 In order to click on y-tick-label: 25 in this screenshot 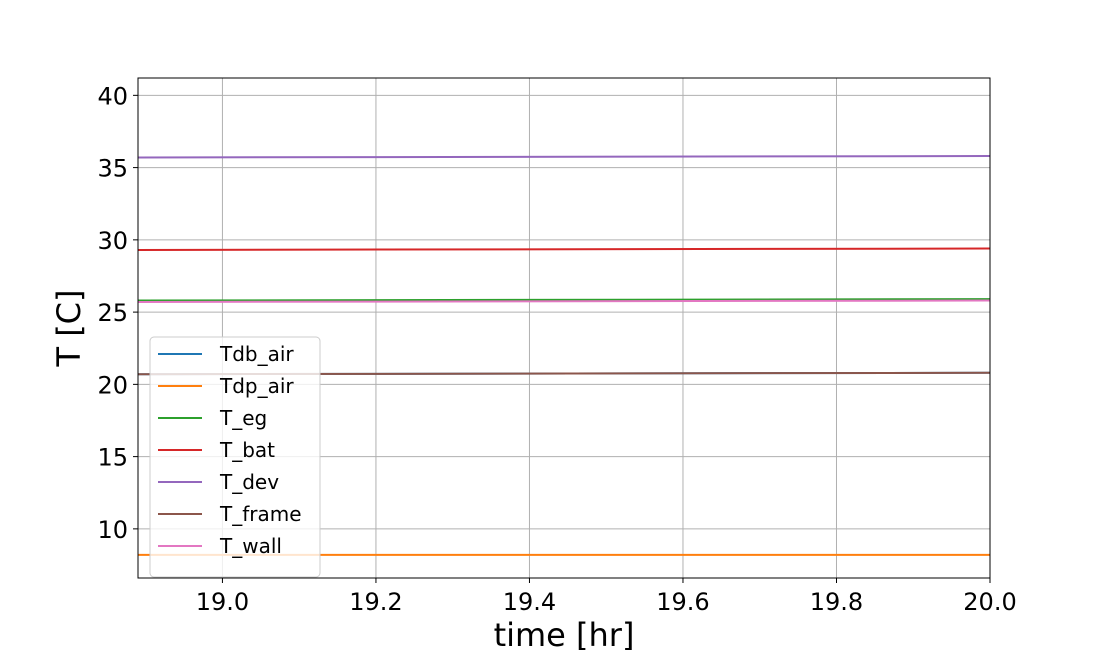, I will do `click(112, 313)`.